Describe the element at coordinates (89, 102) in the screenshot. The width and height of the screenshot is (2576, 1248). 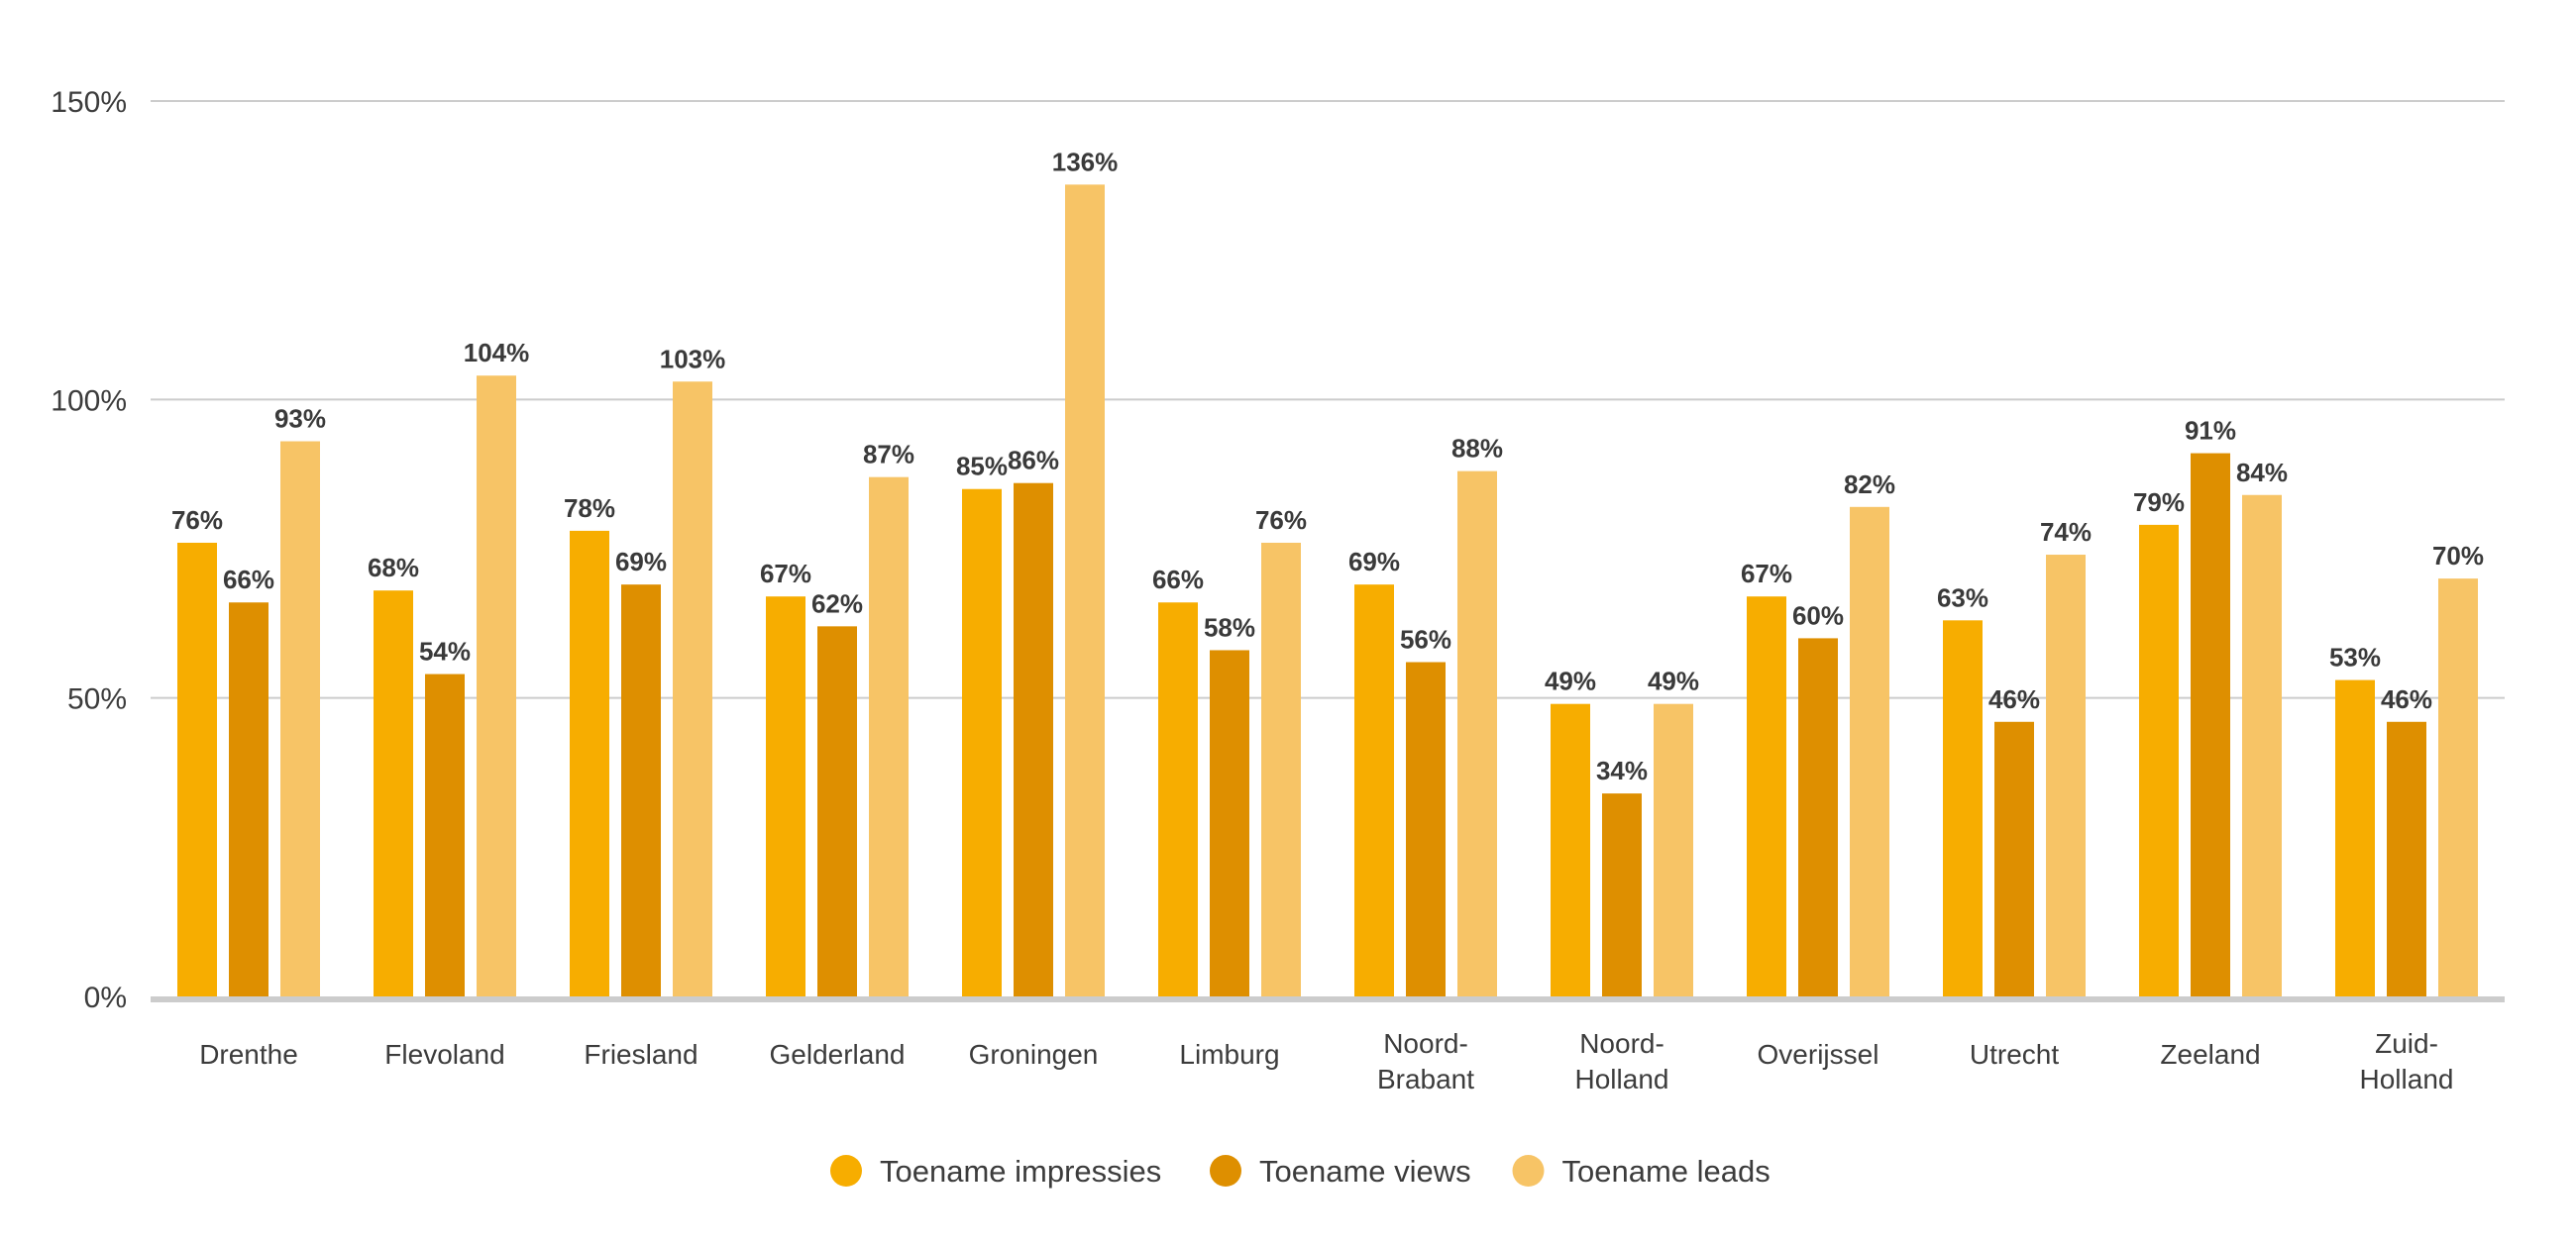
I see `y-tick-label: 150%` at that location.